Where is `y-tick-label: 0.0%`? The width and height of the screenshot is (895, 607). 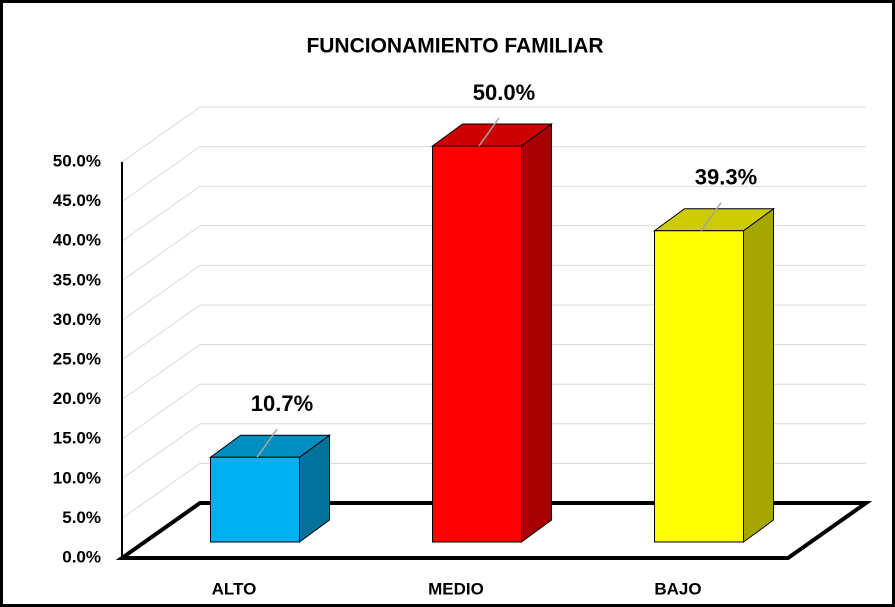
y-tick-label: 0.0% is located at coordinates (81, 556).